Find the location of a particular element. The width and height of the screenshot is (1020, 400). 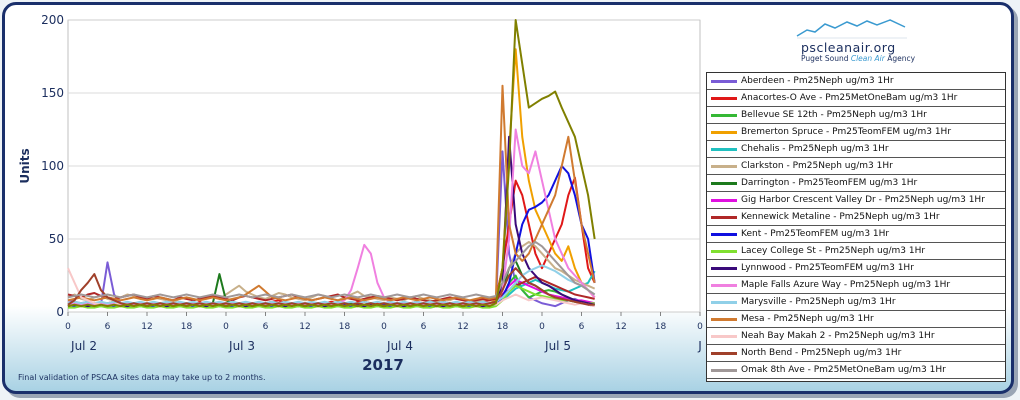

legend-item: Chehalis - Pm25Neph ug/m3 1Hr is located at coordinates (856, 149).